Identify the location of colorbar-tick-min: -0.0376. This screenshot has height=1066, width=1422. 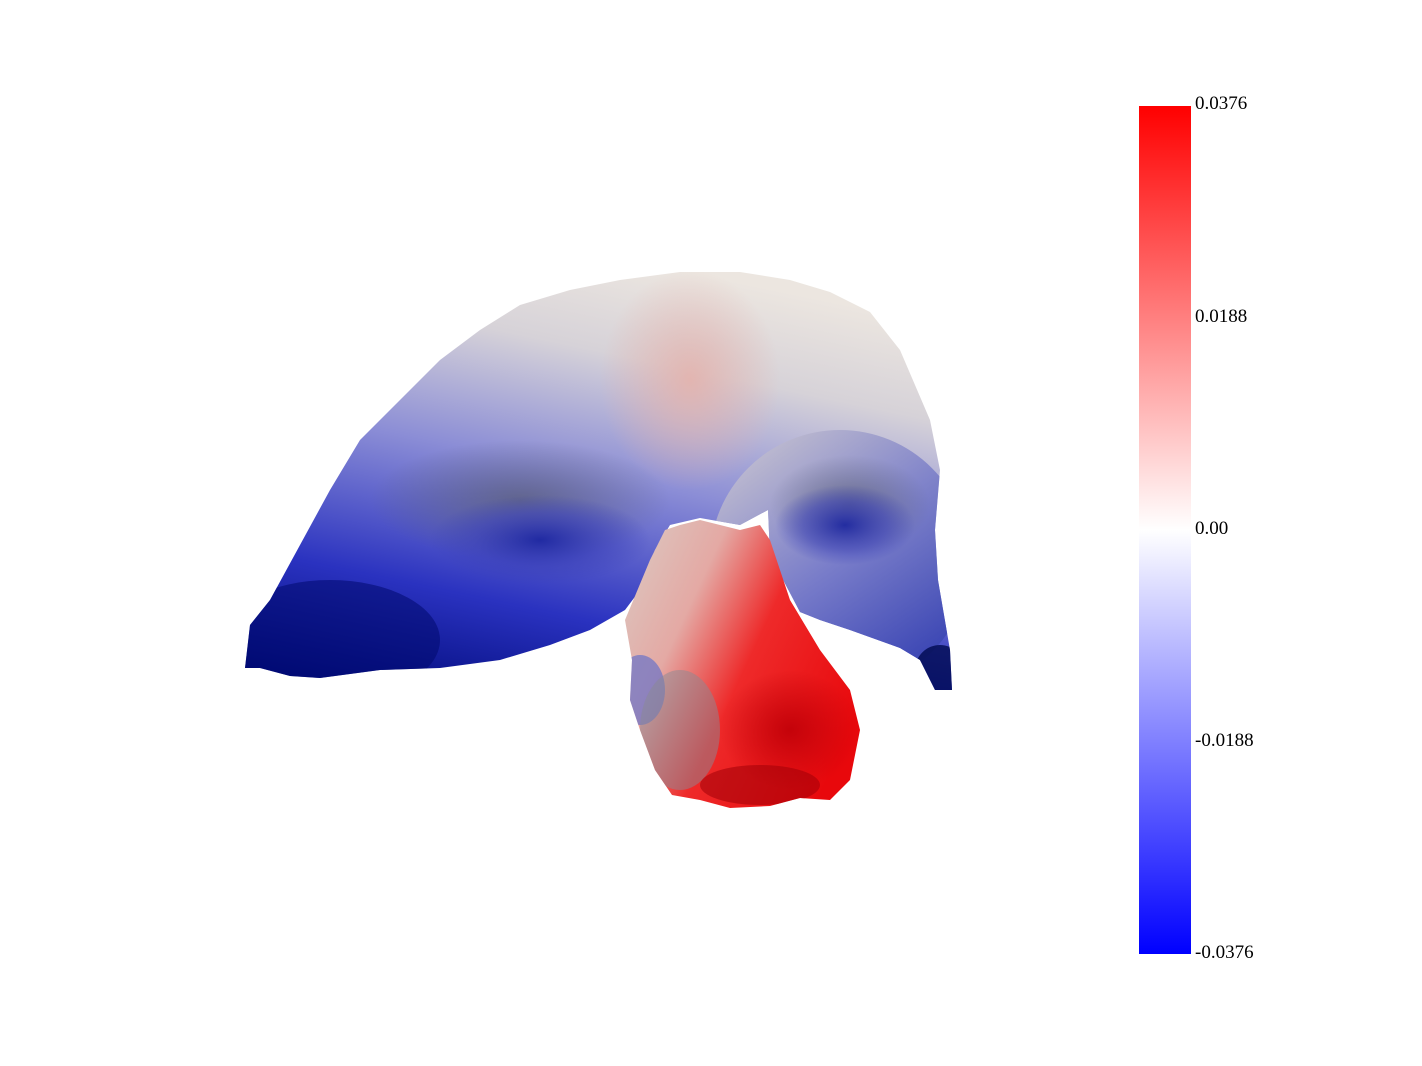
(1224, 952).